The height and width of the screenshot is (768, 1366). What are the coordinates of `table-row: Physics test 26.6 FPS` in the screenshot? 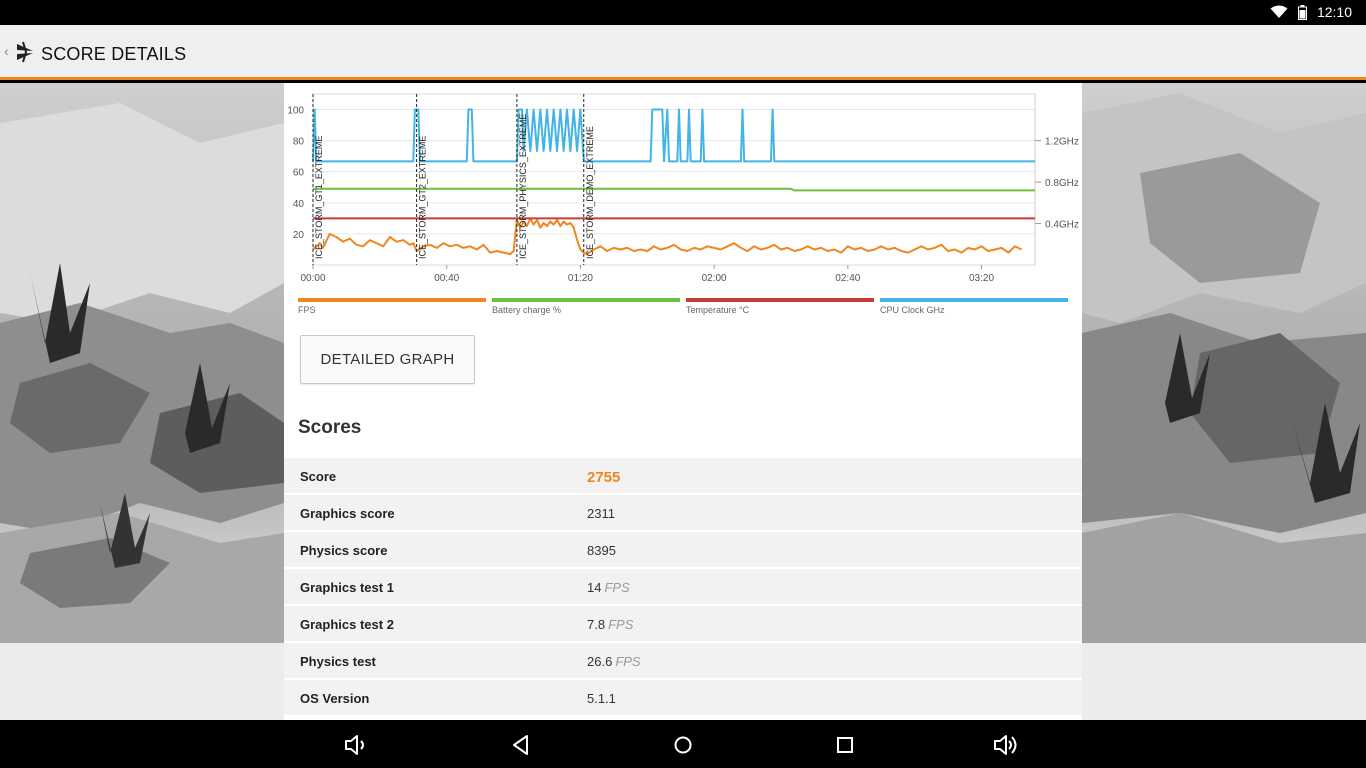 It's located at (683, 661).